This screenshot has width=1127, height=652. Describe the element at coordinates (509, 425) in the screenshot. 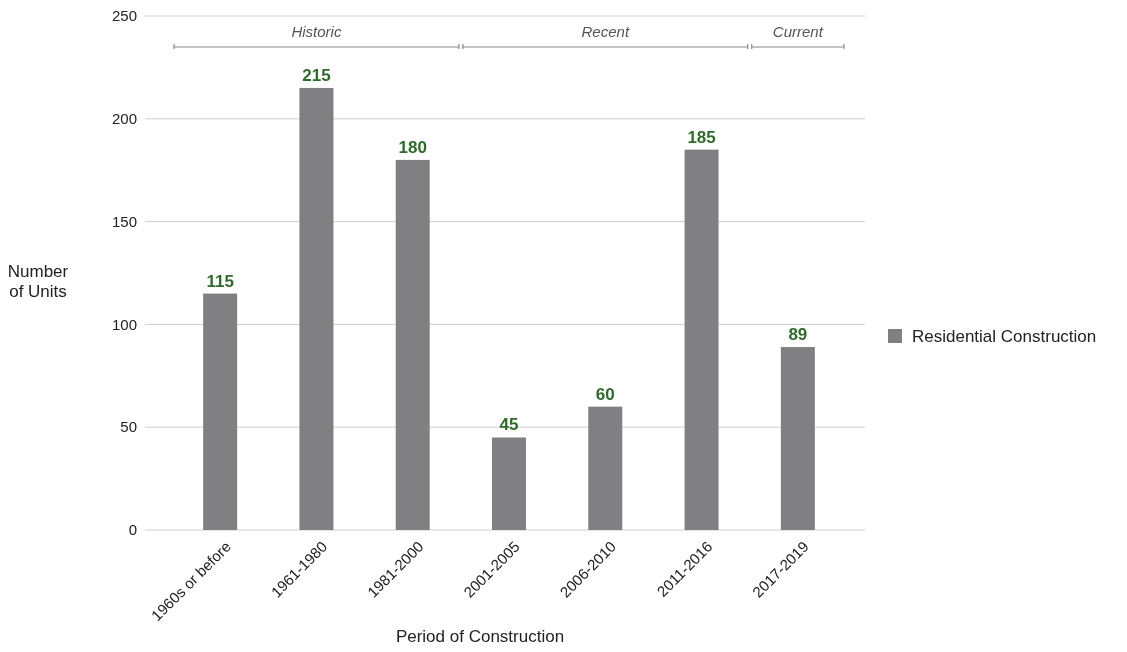

I see `data-label: 45` at that location.